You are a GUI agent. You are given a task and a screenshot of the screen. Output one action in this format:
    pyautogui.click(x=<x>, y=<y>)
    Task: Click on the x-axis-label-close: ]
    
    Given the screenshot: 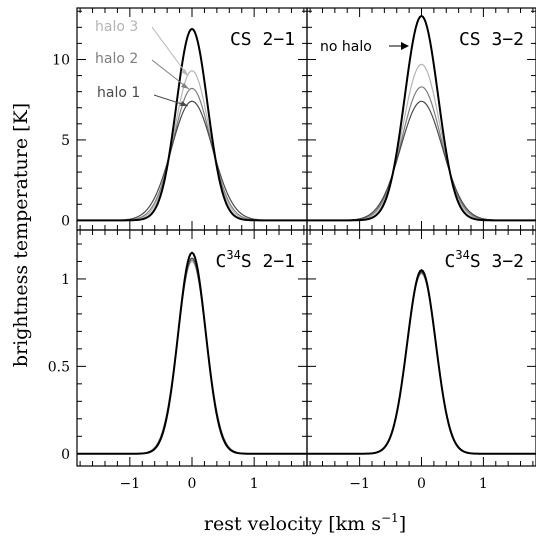 What is the action you would take?
    pyautogui.click(x=402, y=524)
    